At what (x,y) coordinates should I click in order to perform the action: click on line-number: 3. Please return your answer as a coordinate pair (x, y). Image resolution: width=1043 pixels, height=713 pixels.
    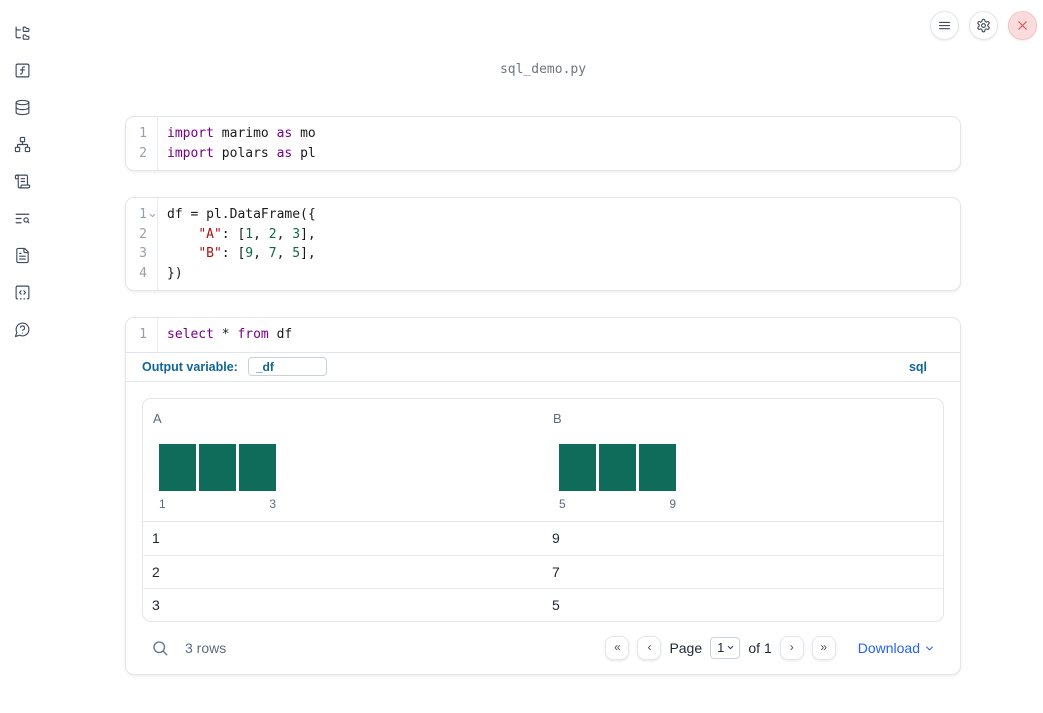
    Looking at the image, I should click on (143, 253).